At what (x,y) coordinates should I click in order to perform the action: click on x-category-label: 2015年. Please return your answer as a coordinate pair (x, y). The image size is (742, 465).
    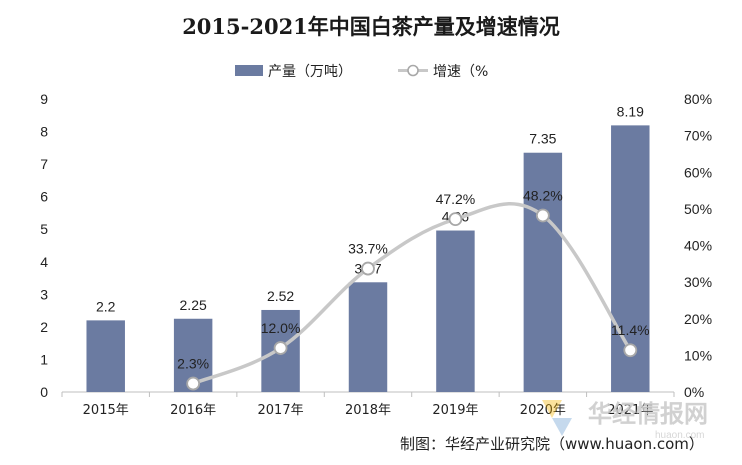
    Looking at the image, I should click on (106, 410).